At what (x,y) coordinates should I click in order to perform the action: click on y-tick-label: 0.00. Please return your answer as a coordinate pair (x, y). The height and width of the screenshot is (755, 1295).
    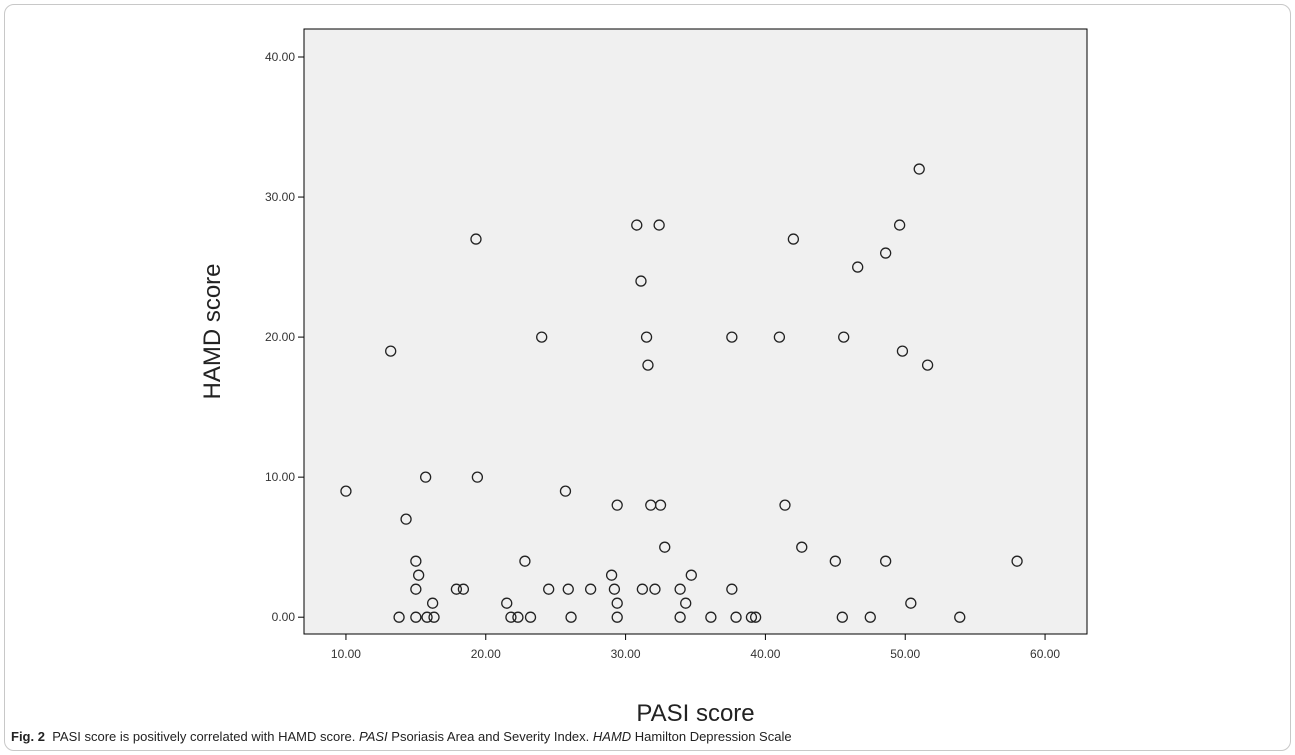
    Looking at the image, I should click on (284, 617).